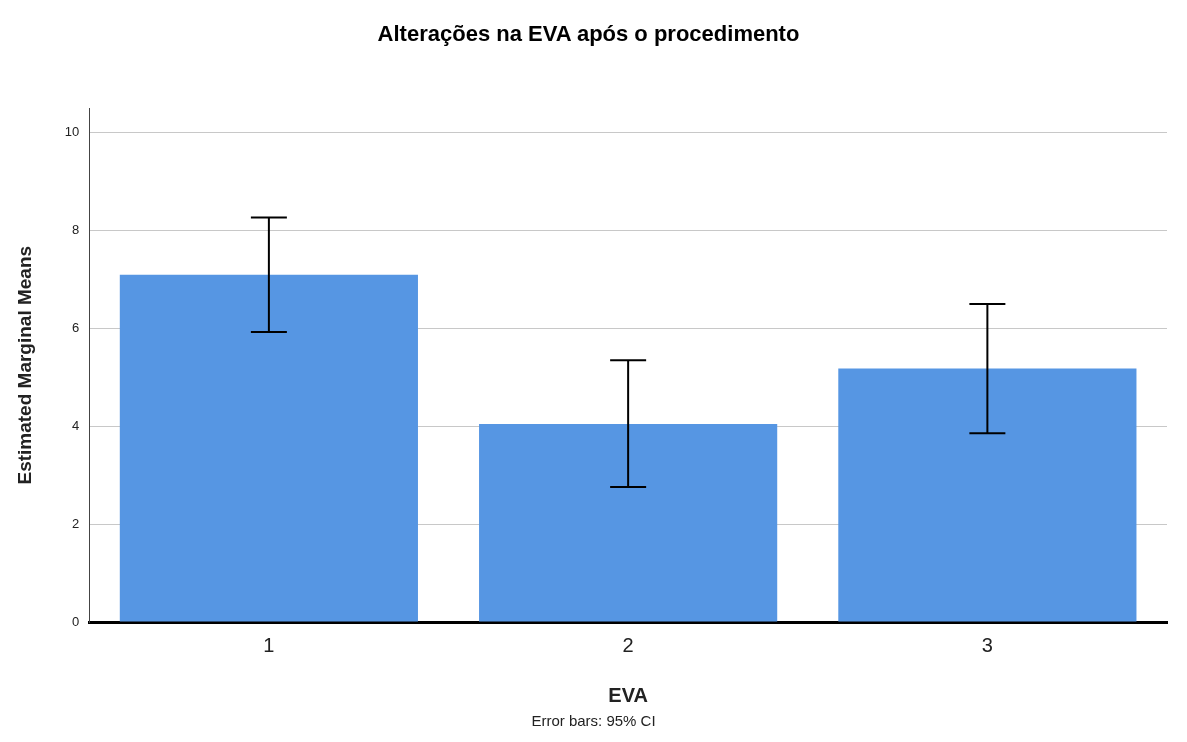  What do you see at coordinates (628, 644) in the screenshot?
I see `x-tick-label: 2` at bounding box center [628, 644].